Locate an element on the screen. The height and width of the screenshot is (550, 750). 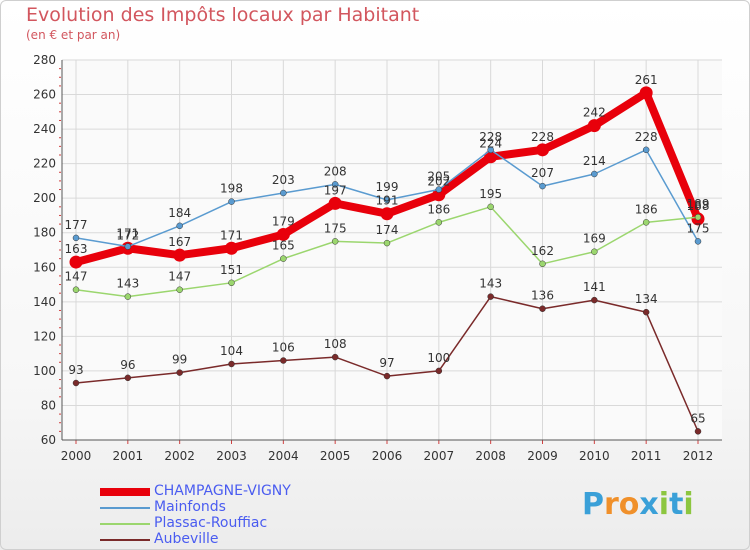
legend-label: Aubeville is located at coordinates (186, 539).